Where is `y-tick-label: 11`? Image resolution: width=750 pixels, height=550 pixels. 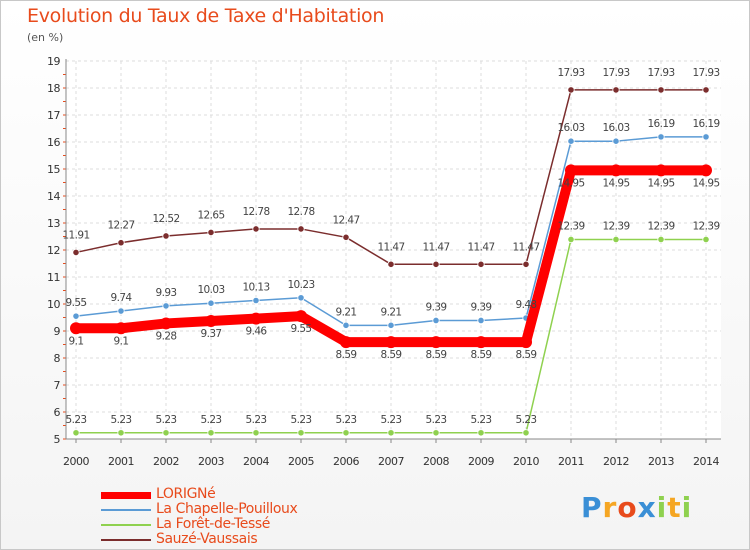 y-tick-label: 11 is located at coordinates (53, 277).